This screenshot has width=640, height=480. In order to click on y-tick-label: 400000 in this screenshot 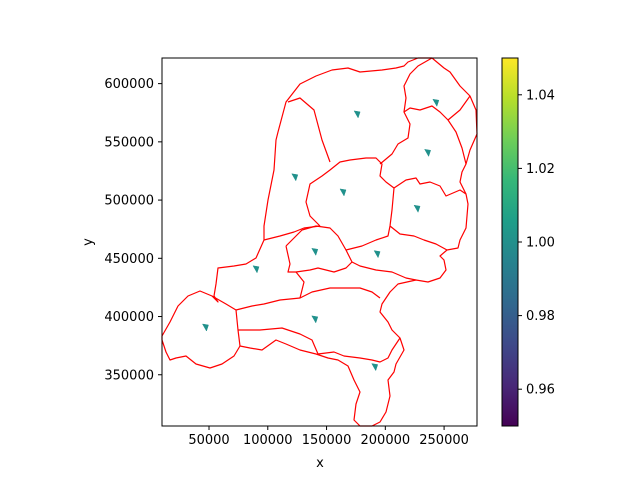, I will do `click(129, 317)`.